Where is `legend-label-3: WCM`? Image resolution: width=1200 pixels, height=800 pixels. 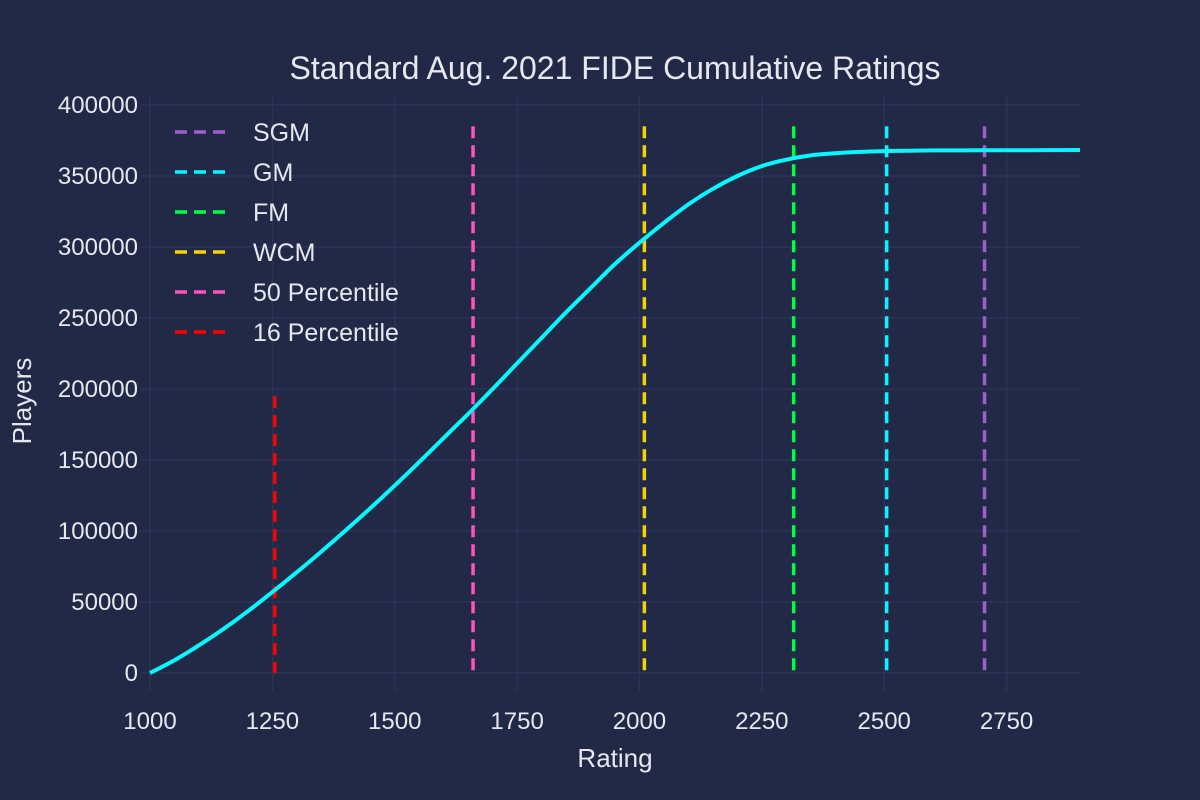
legend-label-3: WCM is located at coordinates (284, 253).